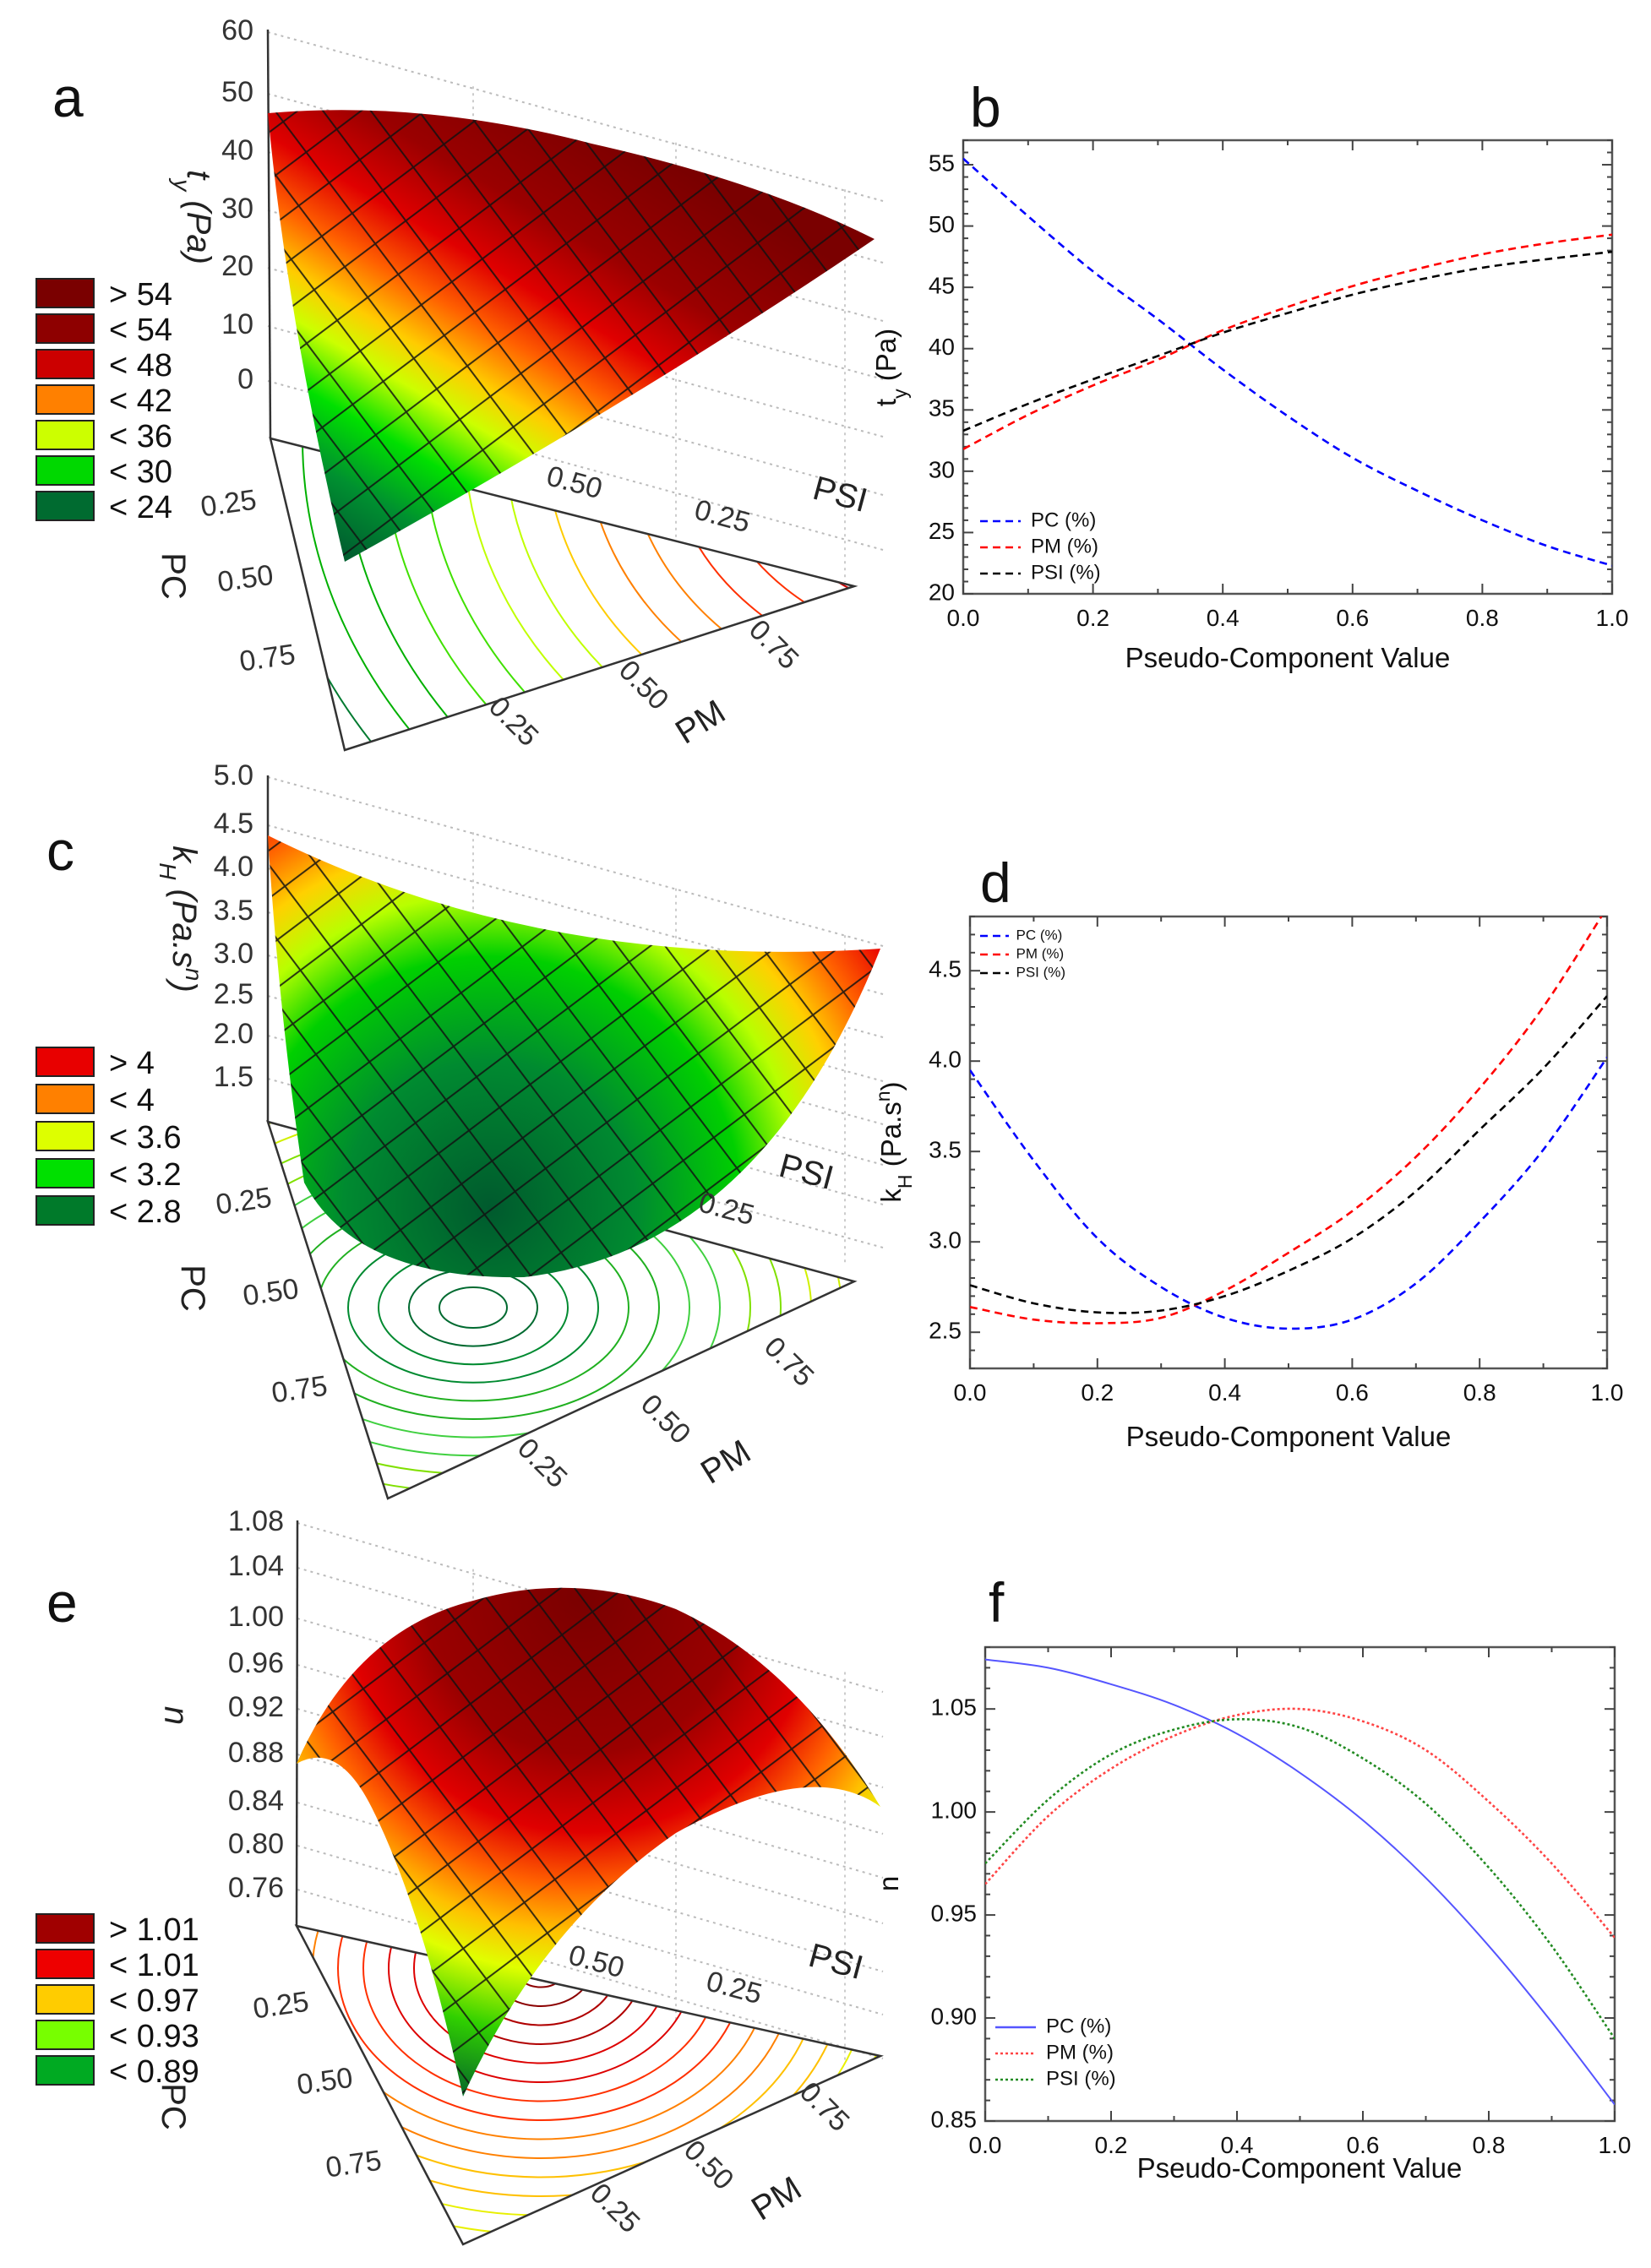  What do you see at coordinates (942, 469) in the screenshot?
I see `y-tick-label: 30` at bounding box center [942, 469].